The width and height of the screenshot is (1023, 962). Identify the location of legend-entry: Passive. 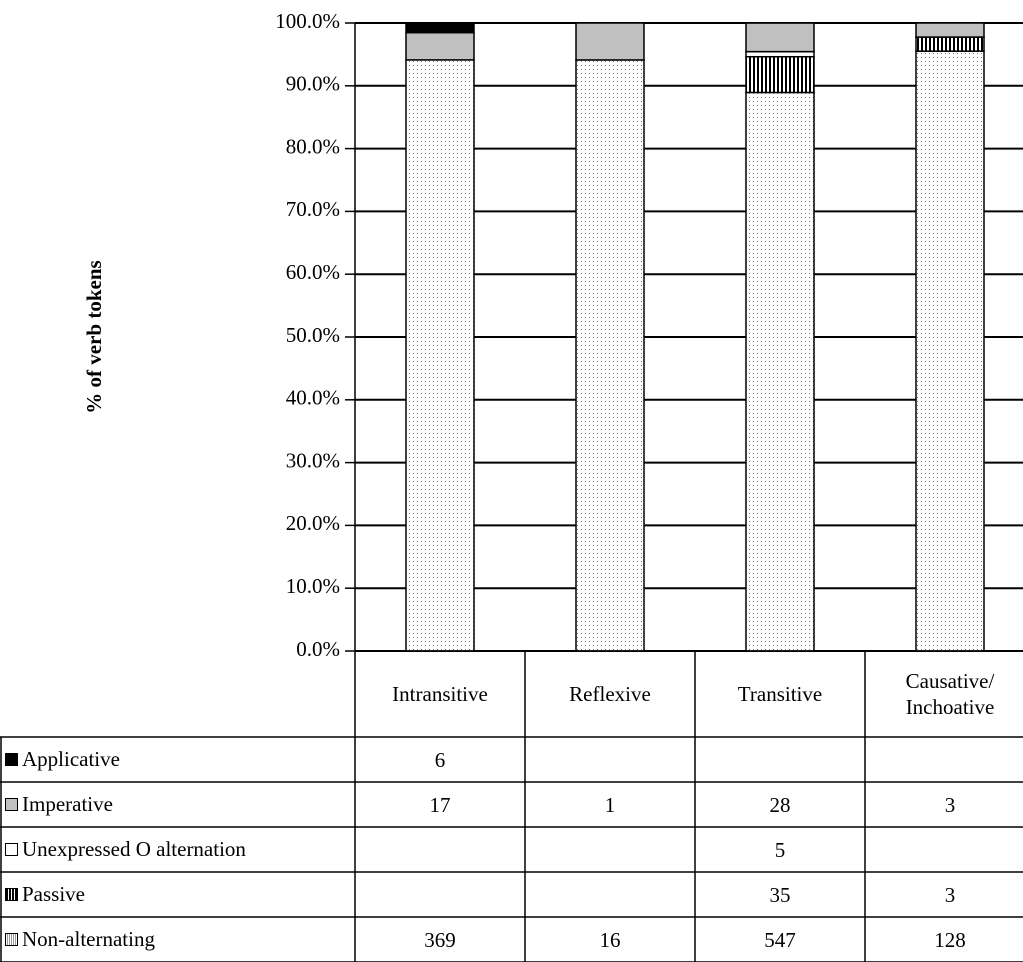
(42, 894).